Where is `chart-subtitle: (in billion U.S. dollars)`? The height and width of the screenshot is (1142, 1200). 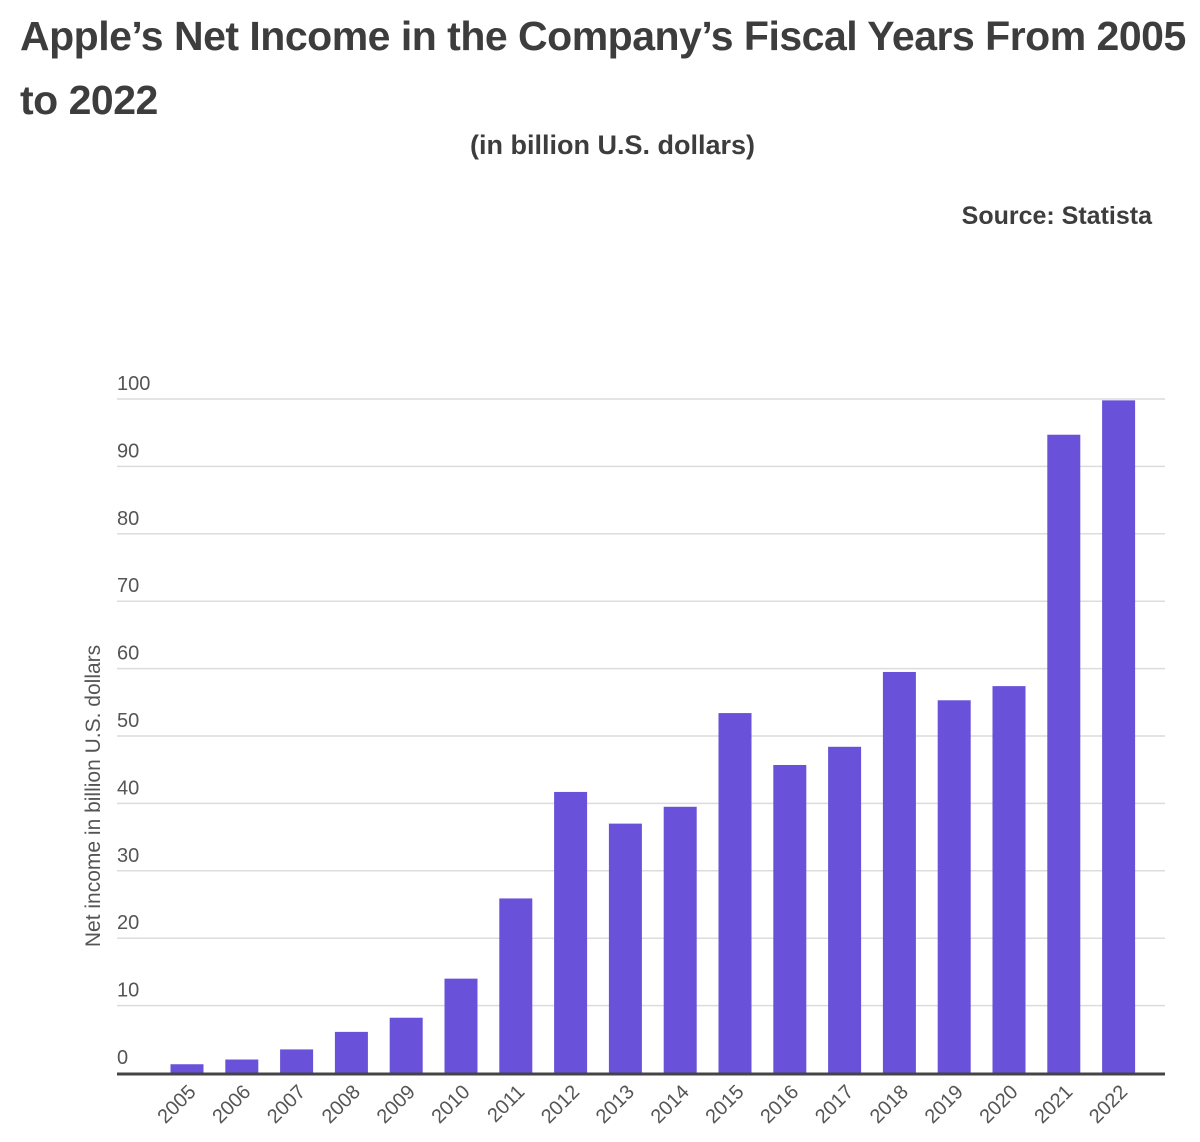
chart-subtitle: (in billion U.S. dollars) is located at coordinates (612, 145).